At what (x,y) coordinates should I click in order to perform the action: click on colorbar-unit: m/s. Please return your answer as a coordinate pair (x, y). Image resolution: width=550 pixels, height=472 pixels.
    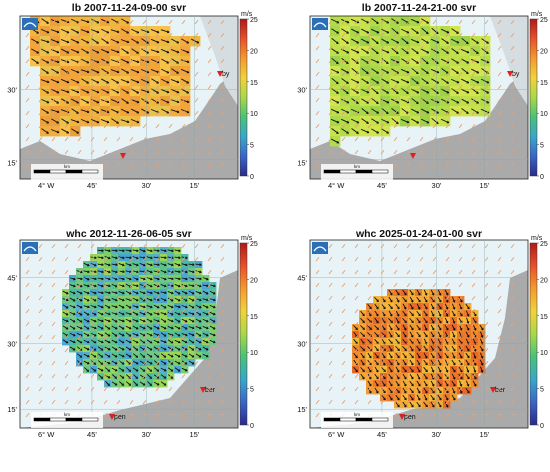
    Looking at the image, I should click on (537, 238).